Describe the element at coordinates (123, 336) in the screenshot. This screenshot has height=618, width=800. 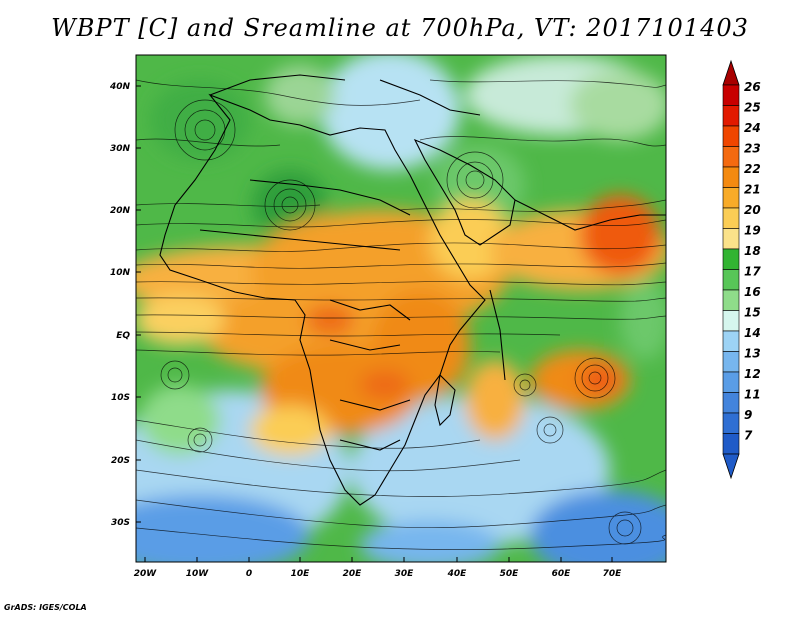
I see `lat-tick-label: EQ` at that location.